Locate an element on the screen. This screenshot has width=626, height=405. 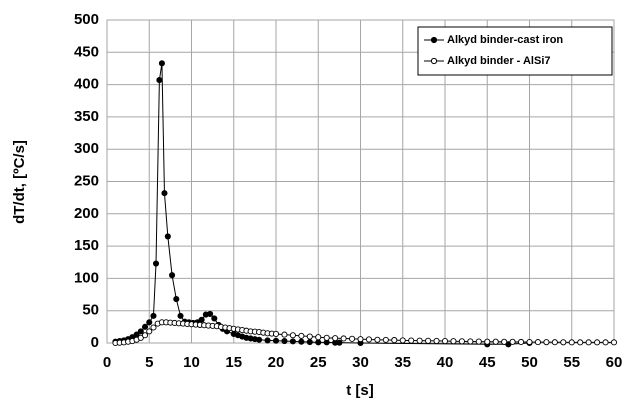
y-axis-label: dT/dt, [ºC/s] is located at coordinates (19, 182).